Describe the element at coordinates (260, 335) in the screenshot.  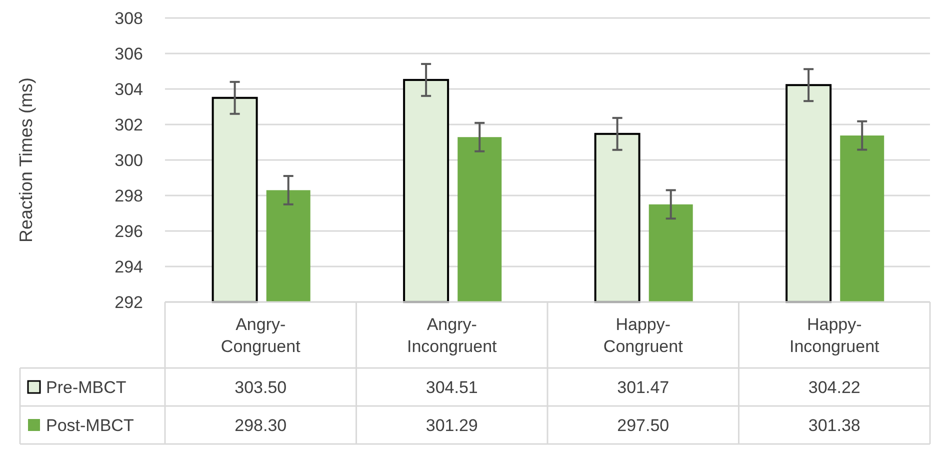
I see `x-tick-label: Angry-Congruent` at that location.